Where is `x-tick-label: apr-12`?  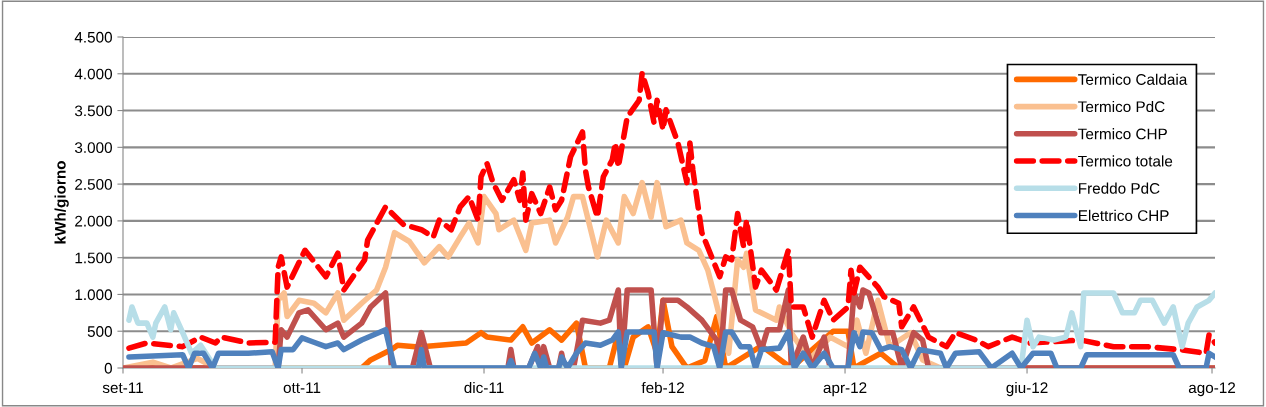 x-tick-label: apr-12 is located at coordinates (845, 389).